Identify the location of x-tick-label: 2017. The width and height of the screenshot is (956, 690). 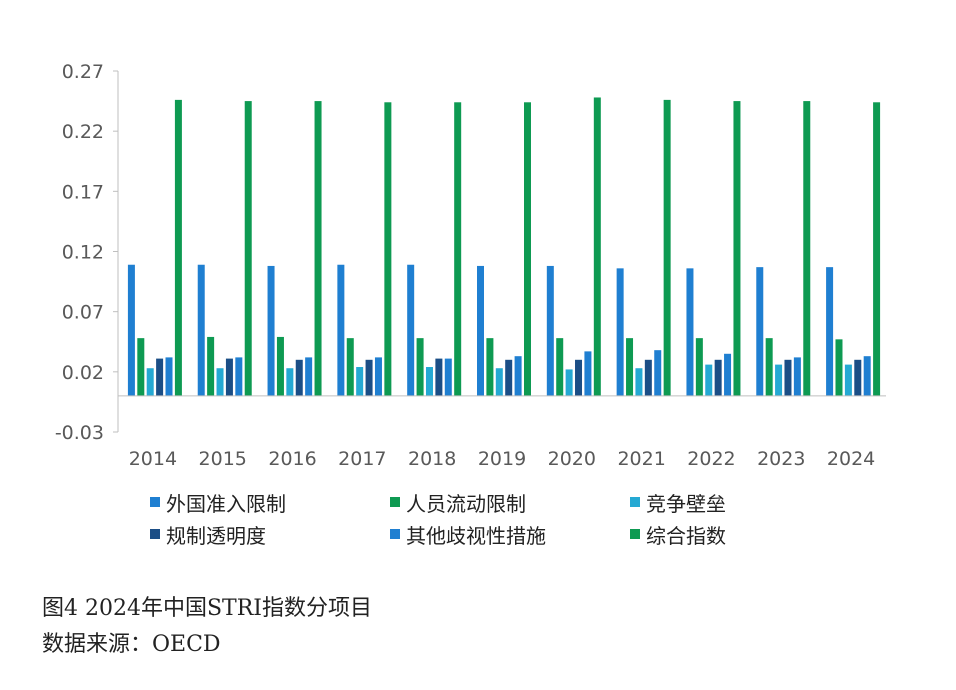
(362, 459).